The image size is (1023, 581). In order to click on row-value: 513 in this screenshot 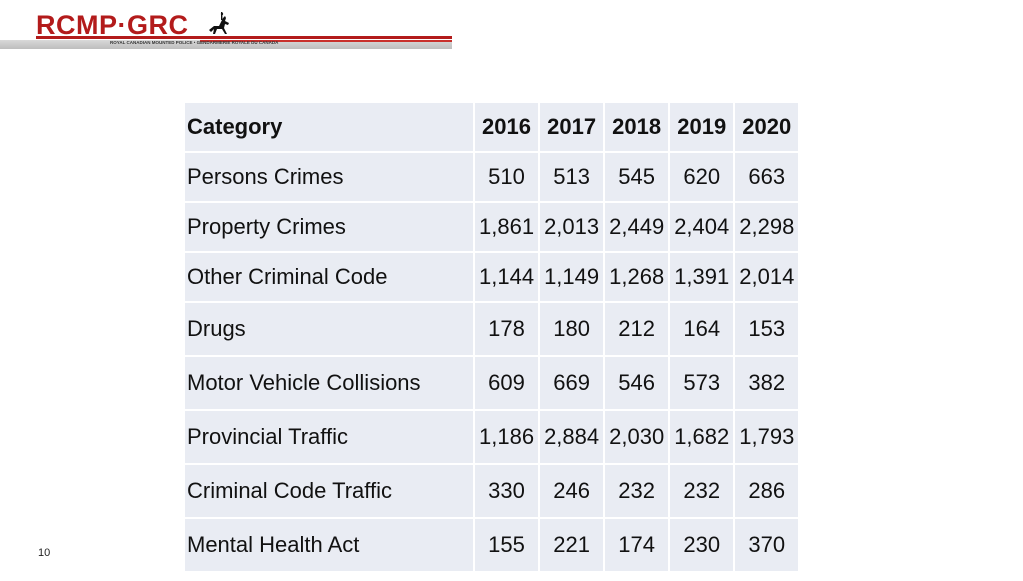, I will do `click(572, 177)`.